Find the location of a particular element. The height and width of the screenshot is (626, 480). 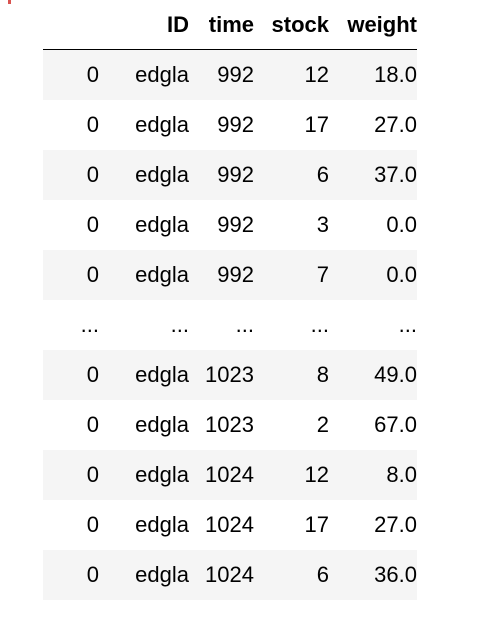

table-row: 0 edgla 1023 2 67.0 is located at coordinates (230, 425).